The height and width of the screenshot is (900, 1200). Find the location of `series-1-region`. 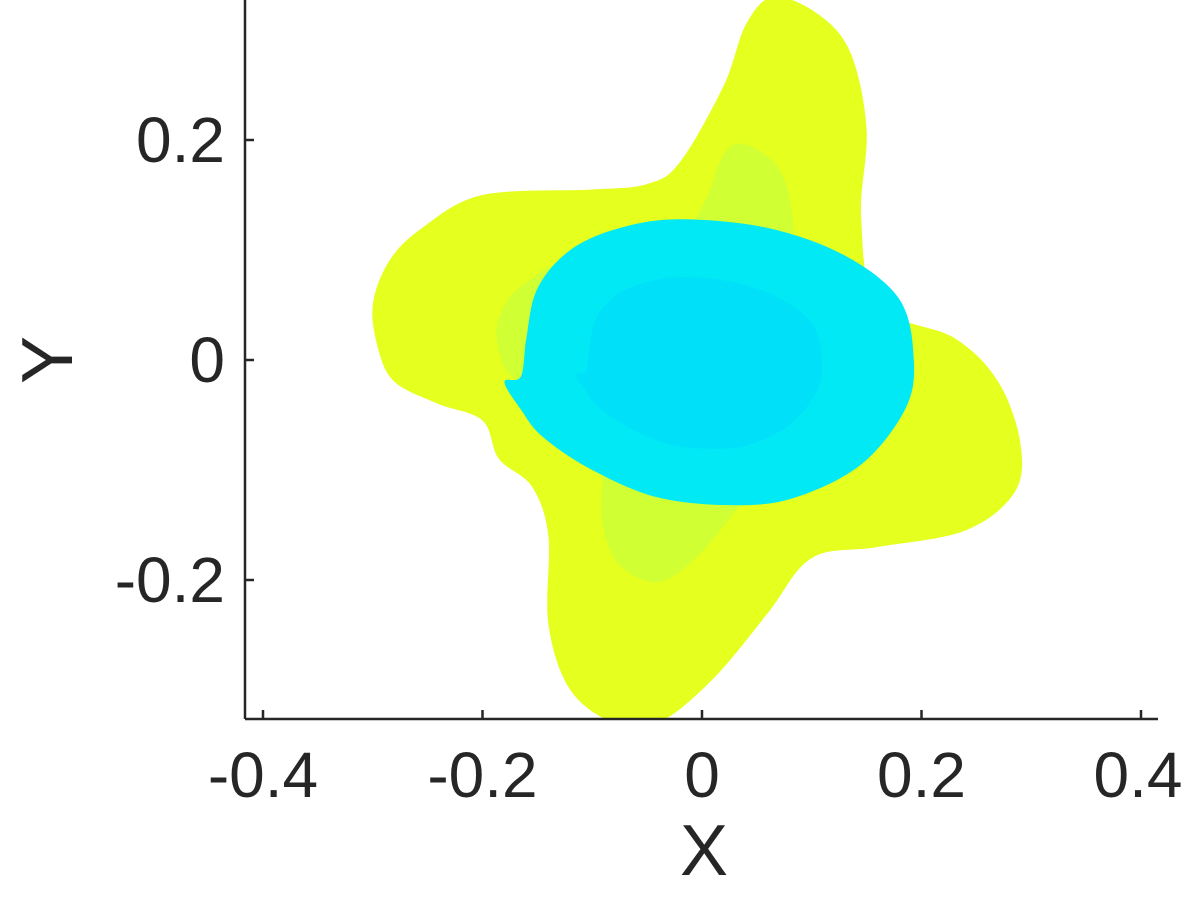

series-1-region is located at coordinates (709, 362).